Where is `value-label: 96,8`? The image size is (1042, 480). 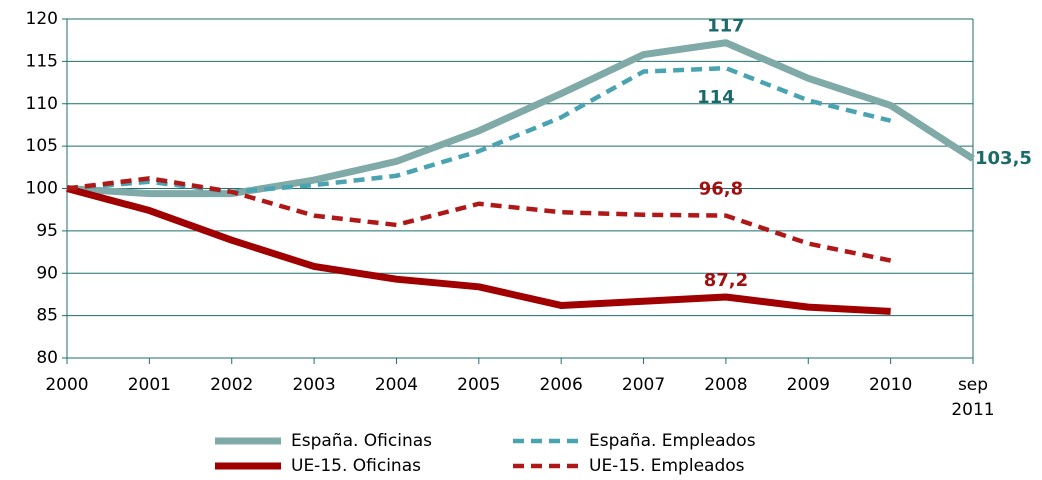 value-label: 96,8 is located at coordinates (721, 189).